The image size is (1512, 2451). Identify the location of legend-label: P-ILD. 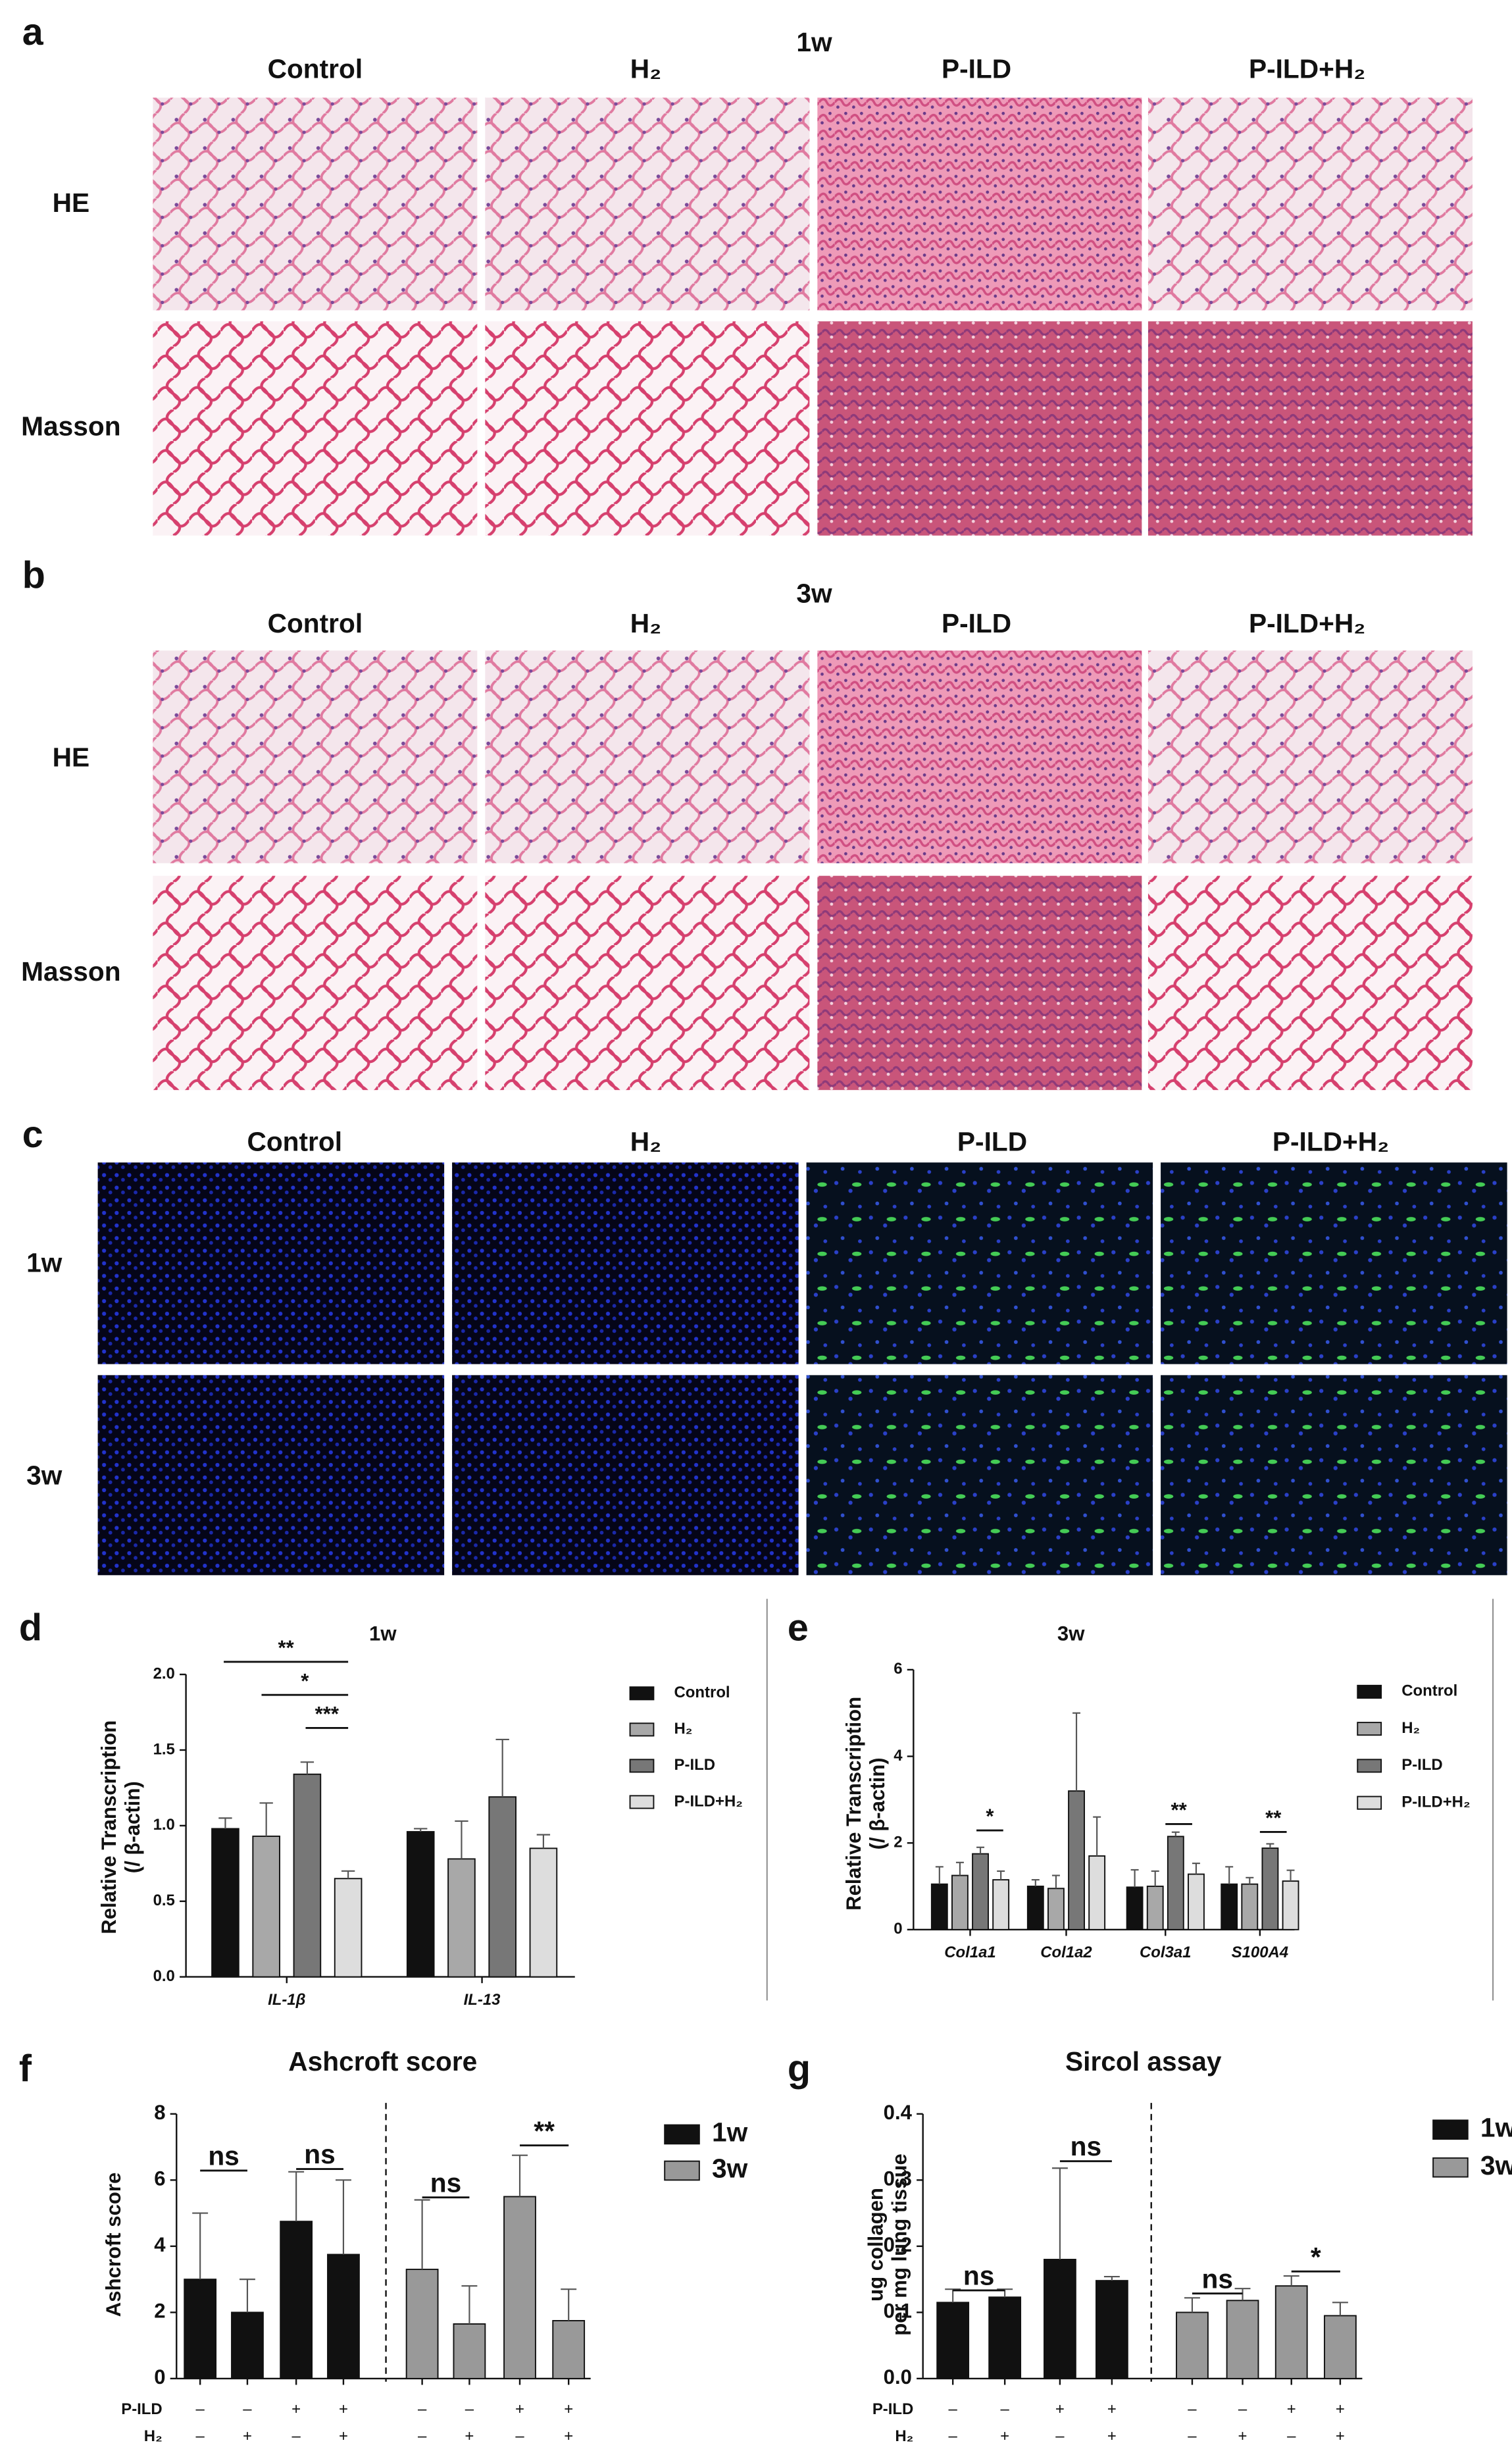
(694, 1765).